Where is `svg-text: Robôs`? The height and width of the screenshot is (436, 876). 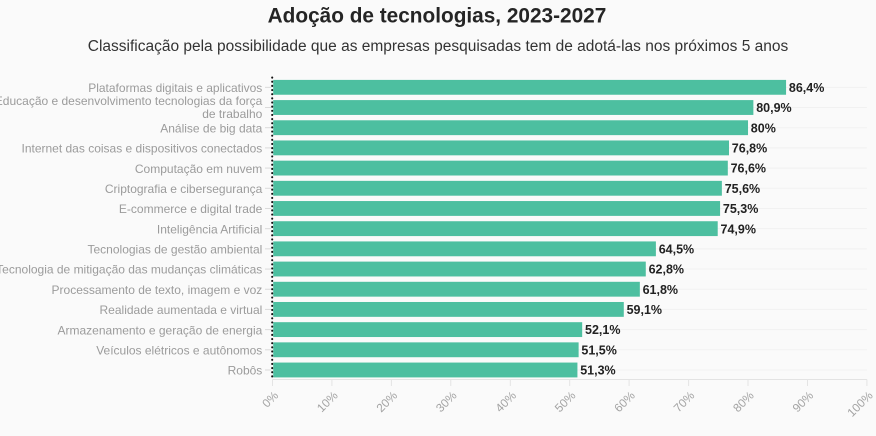
svg-text: Robôs is located at coordinates (245, 371).